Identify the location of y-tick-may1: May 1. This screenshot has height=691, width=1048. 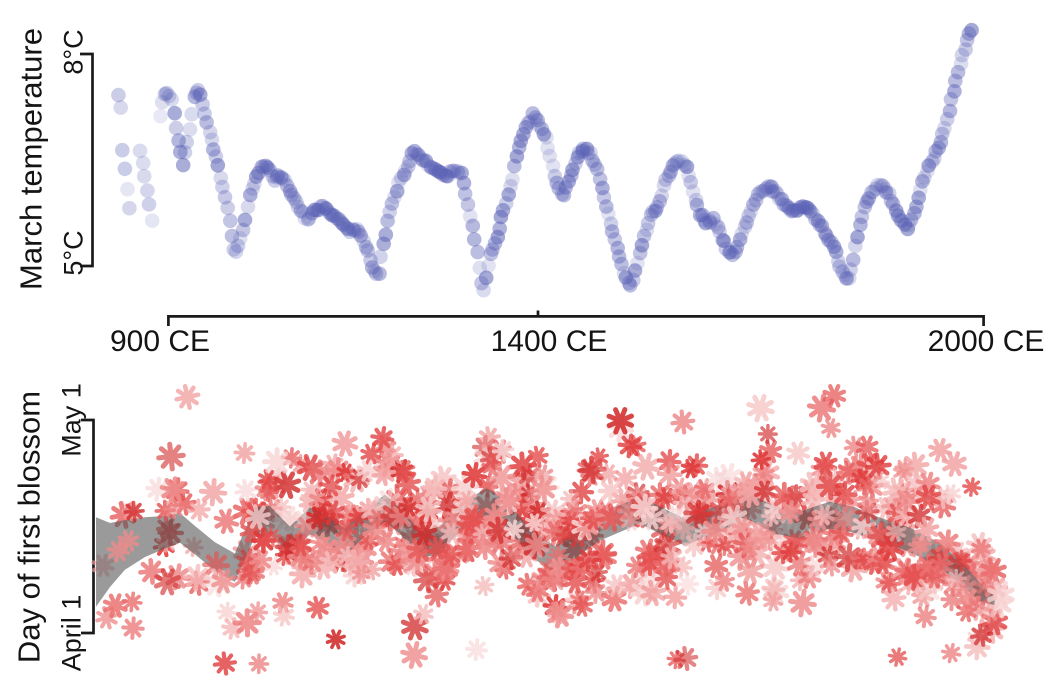
(71, 420).